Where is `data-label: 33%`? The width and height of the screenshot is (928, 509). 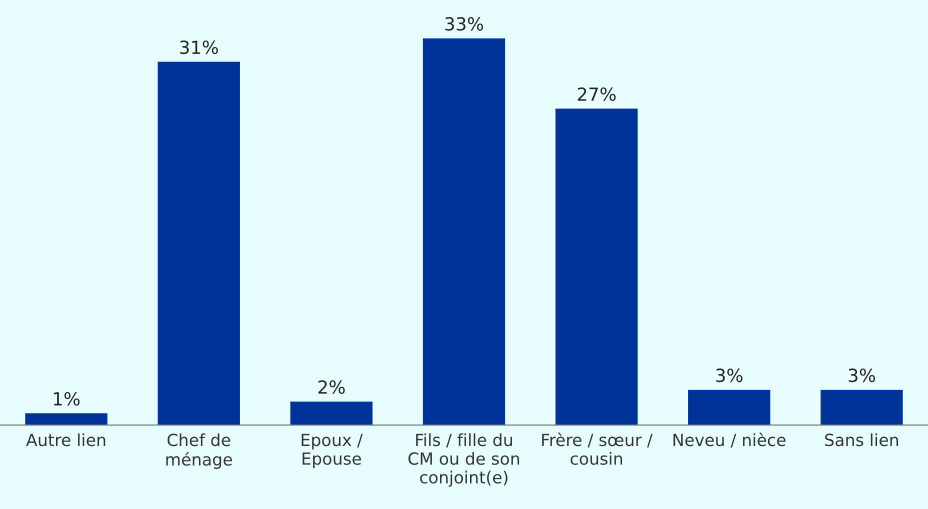
data-label: 33% is located at coordinates (464, 24).